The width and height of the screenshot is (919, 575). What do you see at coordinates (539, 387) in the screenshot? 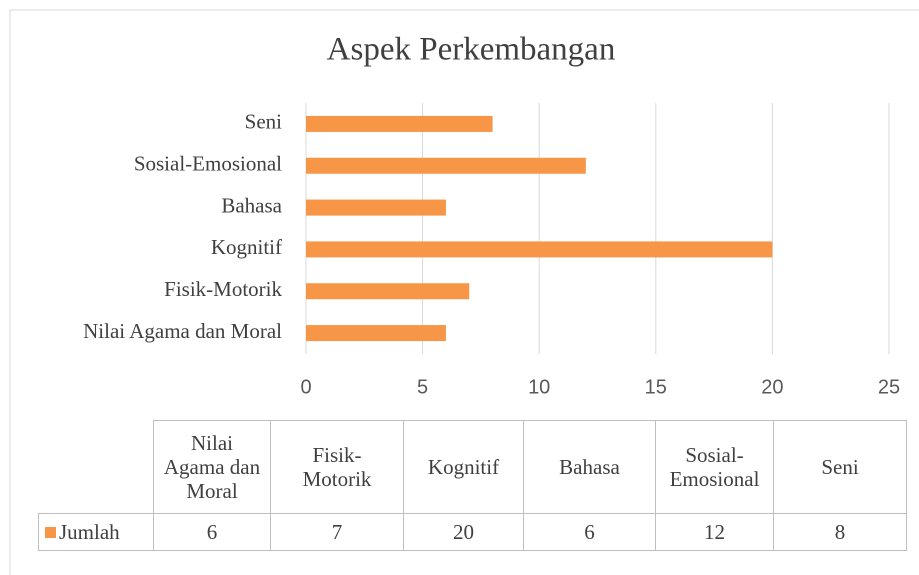
I see `x-tick-label: 10` at bounding box center [539, 387].